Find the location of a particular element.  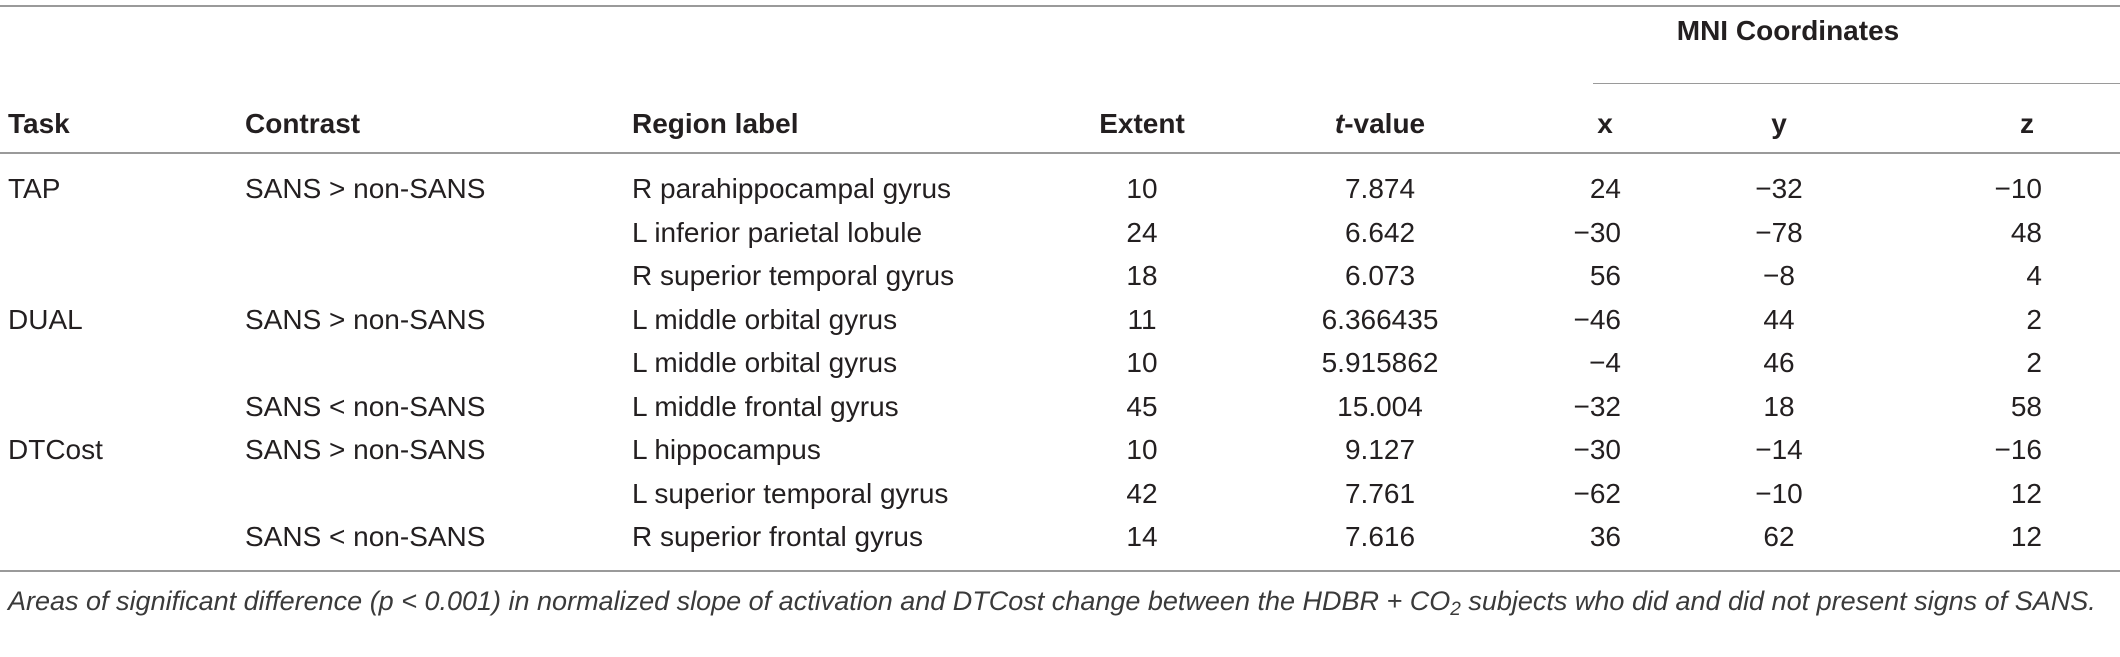

cell-z: 48 is located at coordinates (2026, 232).